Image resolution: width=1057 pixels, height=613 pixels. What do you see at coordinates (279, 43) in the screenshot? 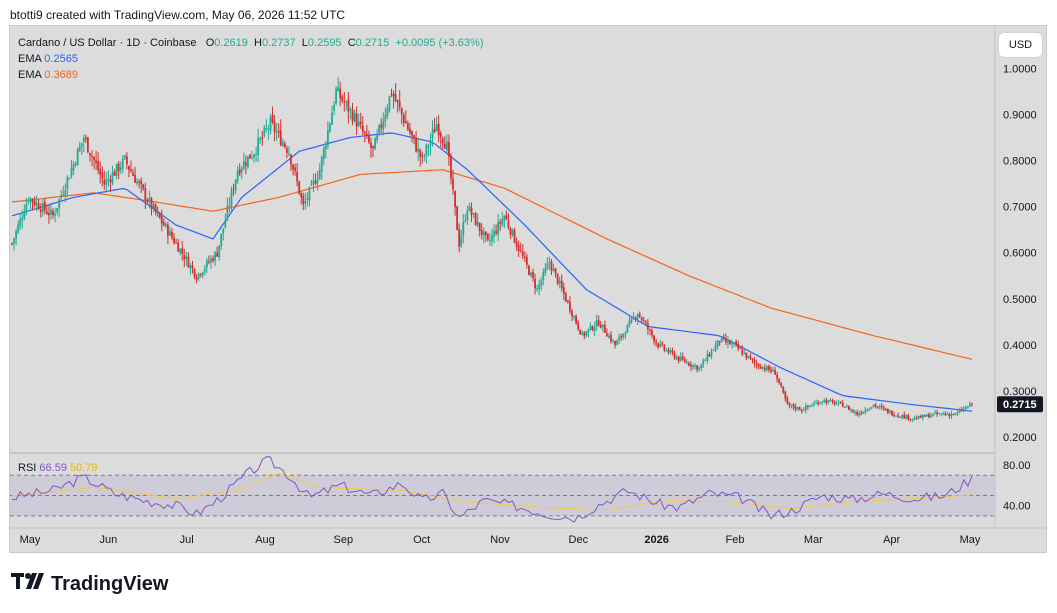
I see `high-value: 0.2737` at bounding box center [279, 43].